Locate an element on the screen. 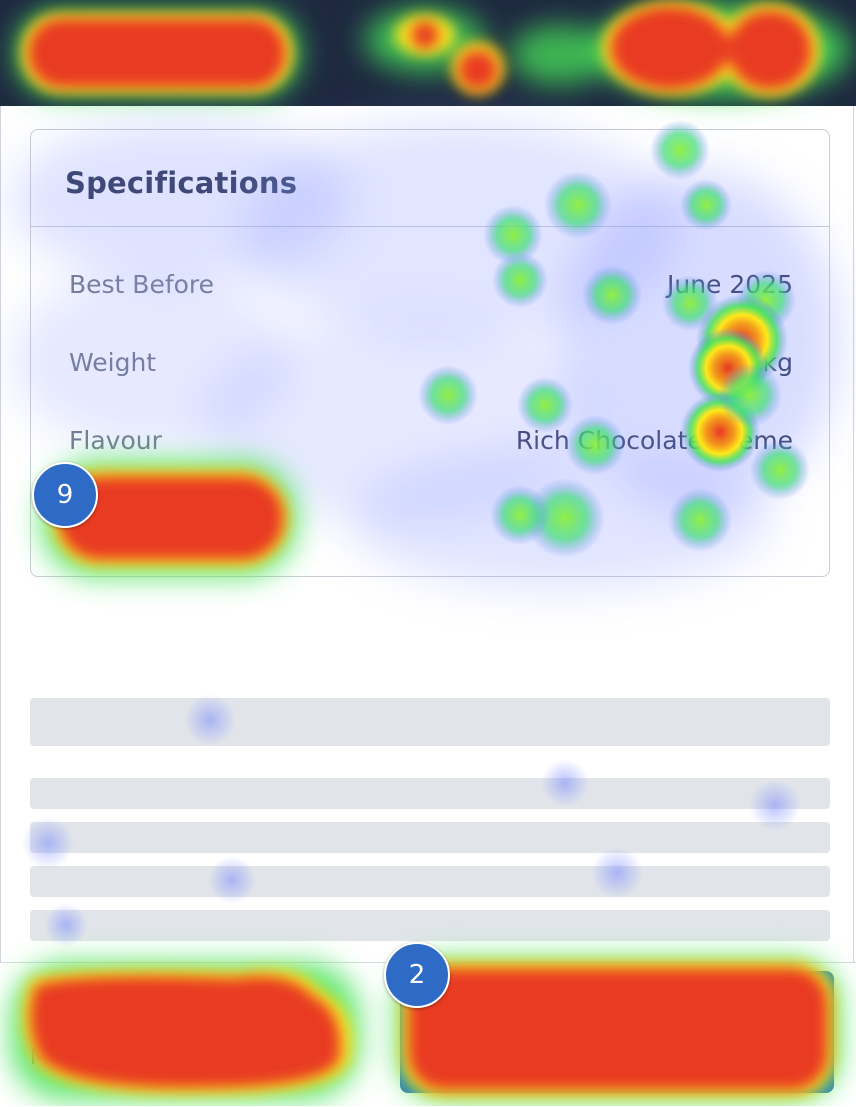 The height and width of the screenshot is (1107, 856). top-navigation-bar is located at coordinates (428, 53).